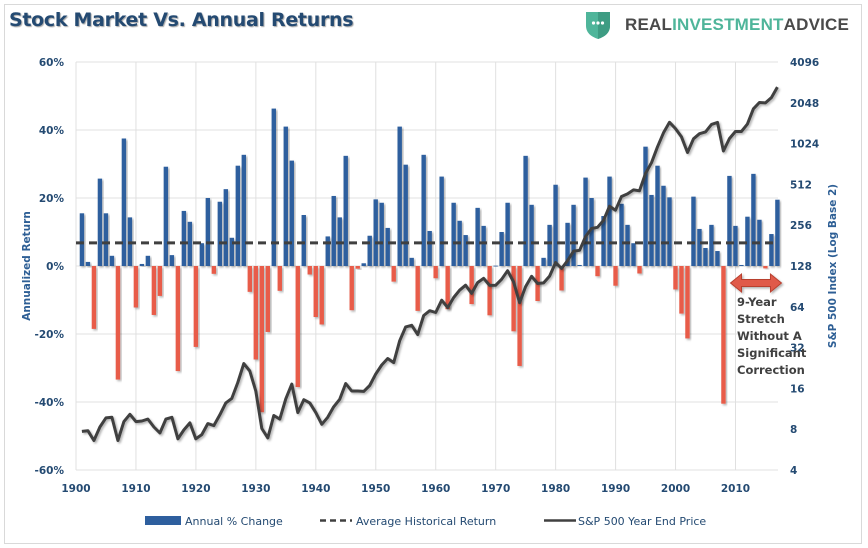 Image resolution: width=868 pixels, height=548 pixels. Describe the element at coordinates (208, 232) in the screenshot. I see `bar-1922` at that location.